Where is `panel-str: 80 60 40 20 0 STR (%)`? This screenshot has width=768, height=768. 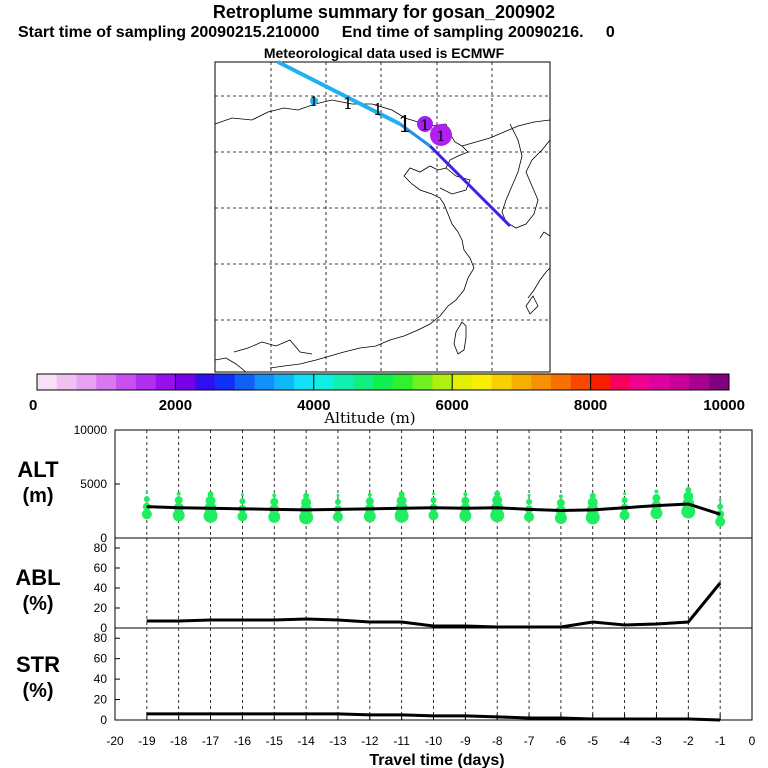 panel-str: 80 60 40 20 0 STR (%) is located at coordinates (384, 677).